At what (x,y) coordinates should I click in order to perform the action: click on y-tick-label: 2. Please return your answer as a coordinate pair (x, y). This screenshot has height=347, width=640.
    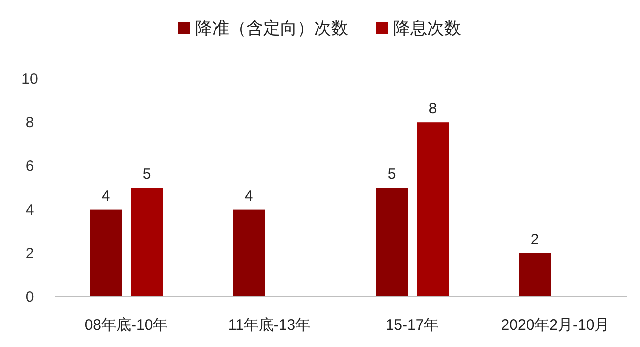
    Looking at the image, I should click on (30, 253).